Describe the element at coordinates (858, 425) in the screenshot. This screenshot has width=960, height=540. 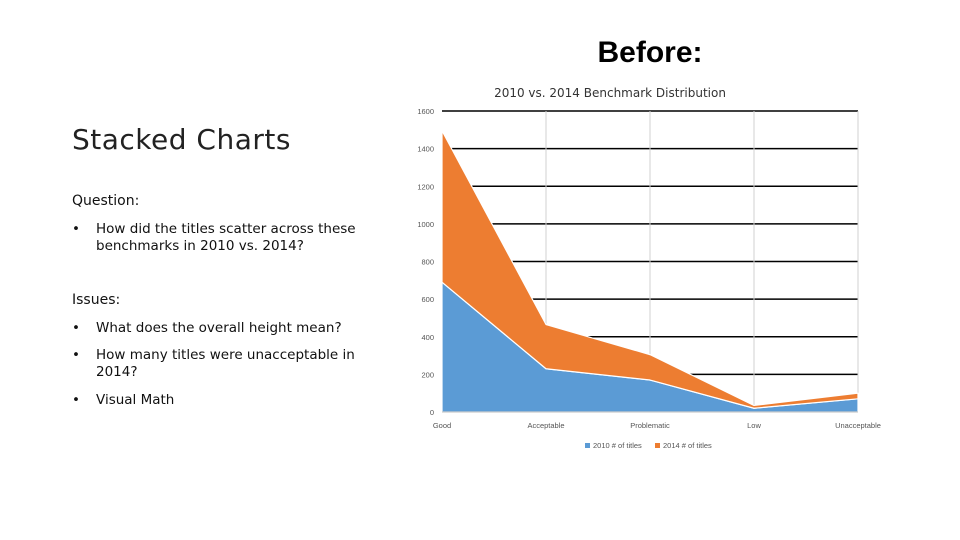
I see `x-tick-label: Unacceptable` at that location.